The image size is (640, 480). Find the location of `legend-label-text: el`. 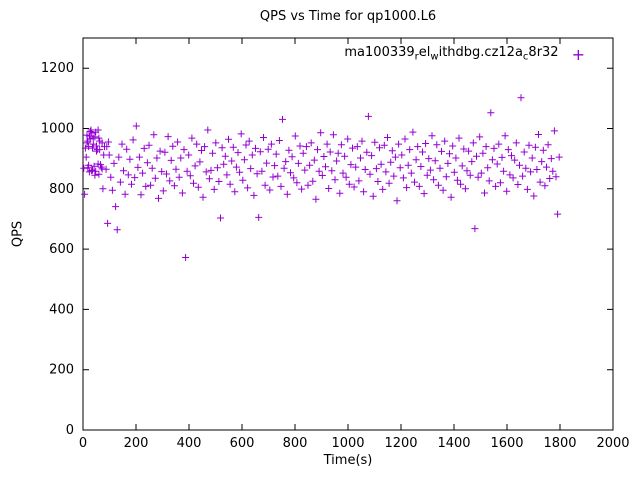

legend-label-text: el is located at coordinates (424, 52).